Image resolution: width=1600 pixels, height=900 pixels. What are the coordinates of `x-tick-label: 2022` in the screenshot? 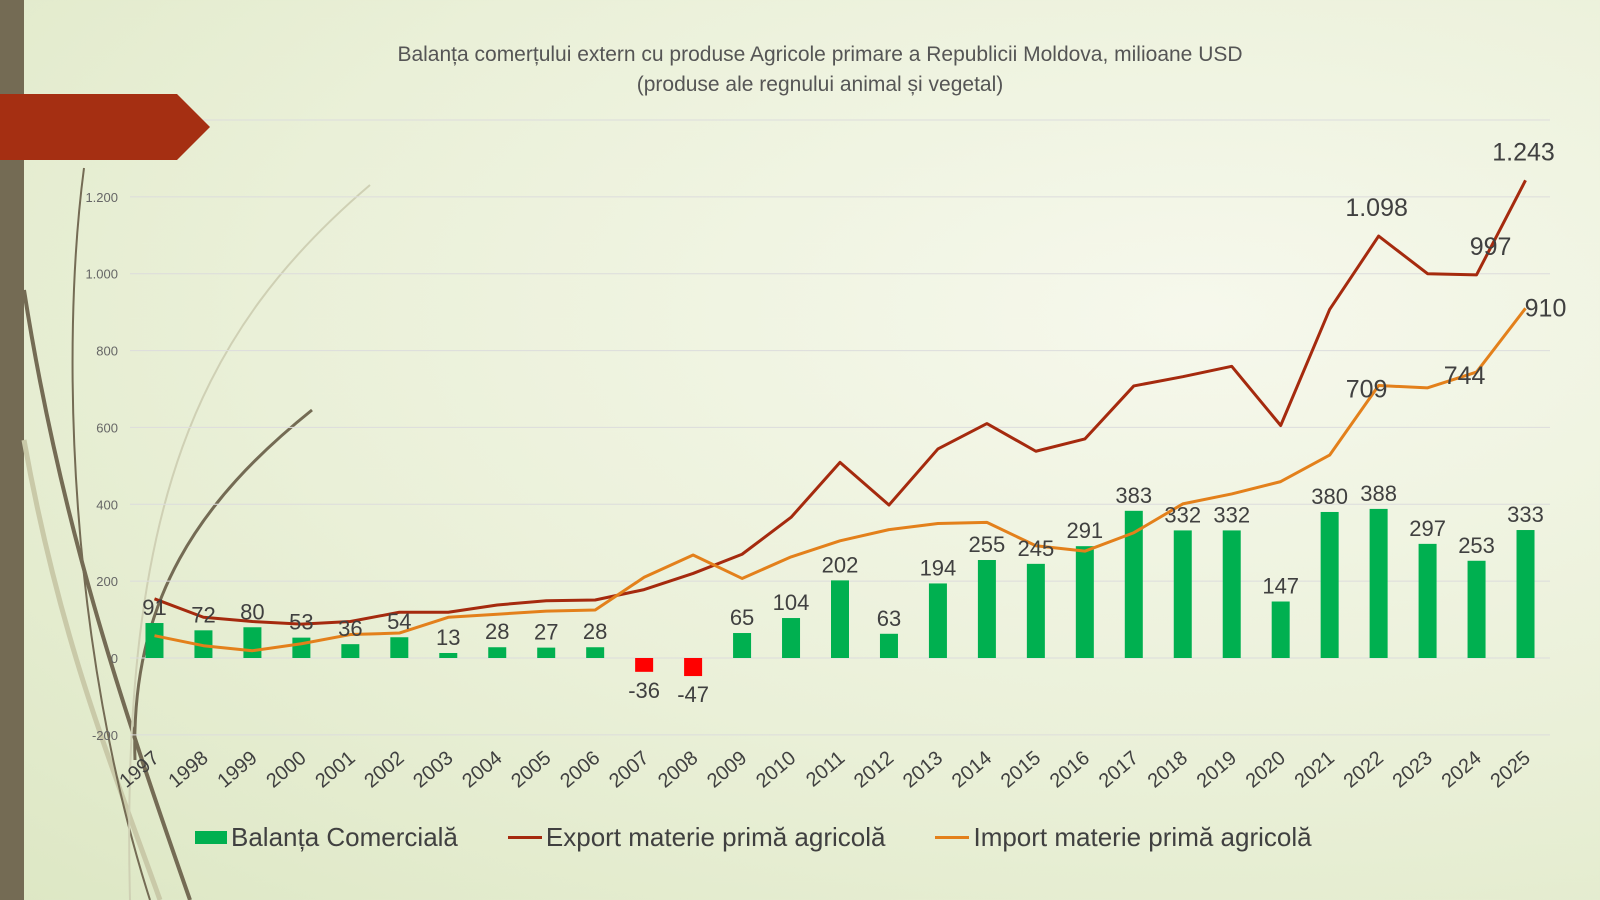 It's located at (1364, 769).